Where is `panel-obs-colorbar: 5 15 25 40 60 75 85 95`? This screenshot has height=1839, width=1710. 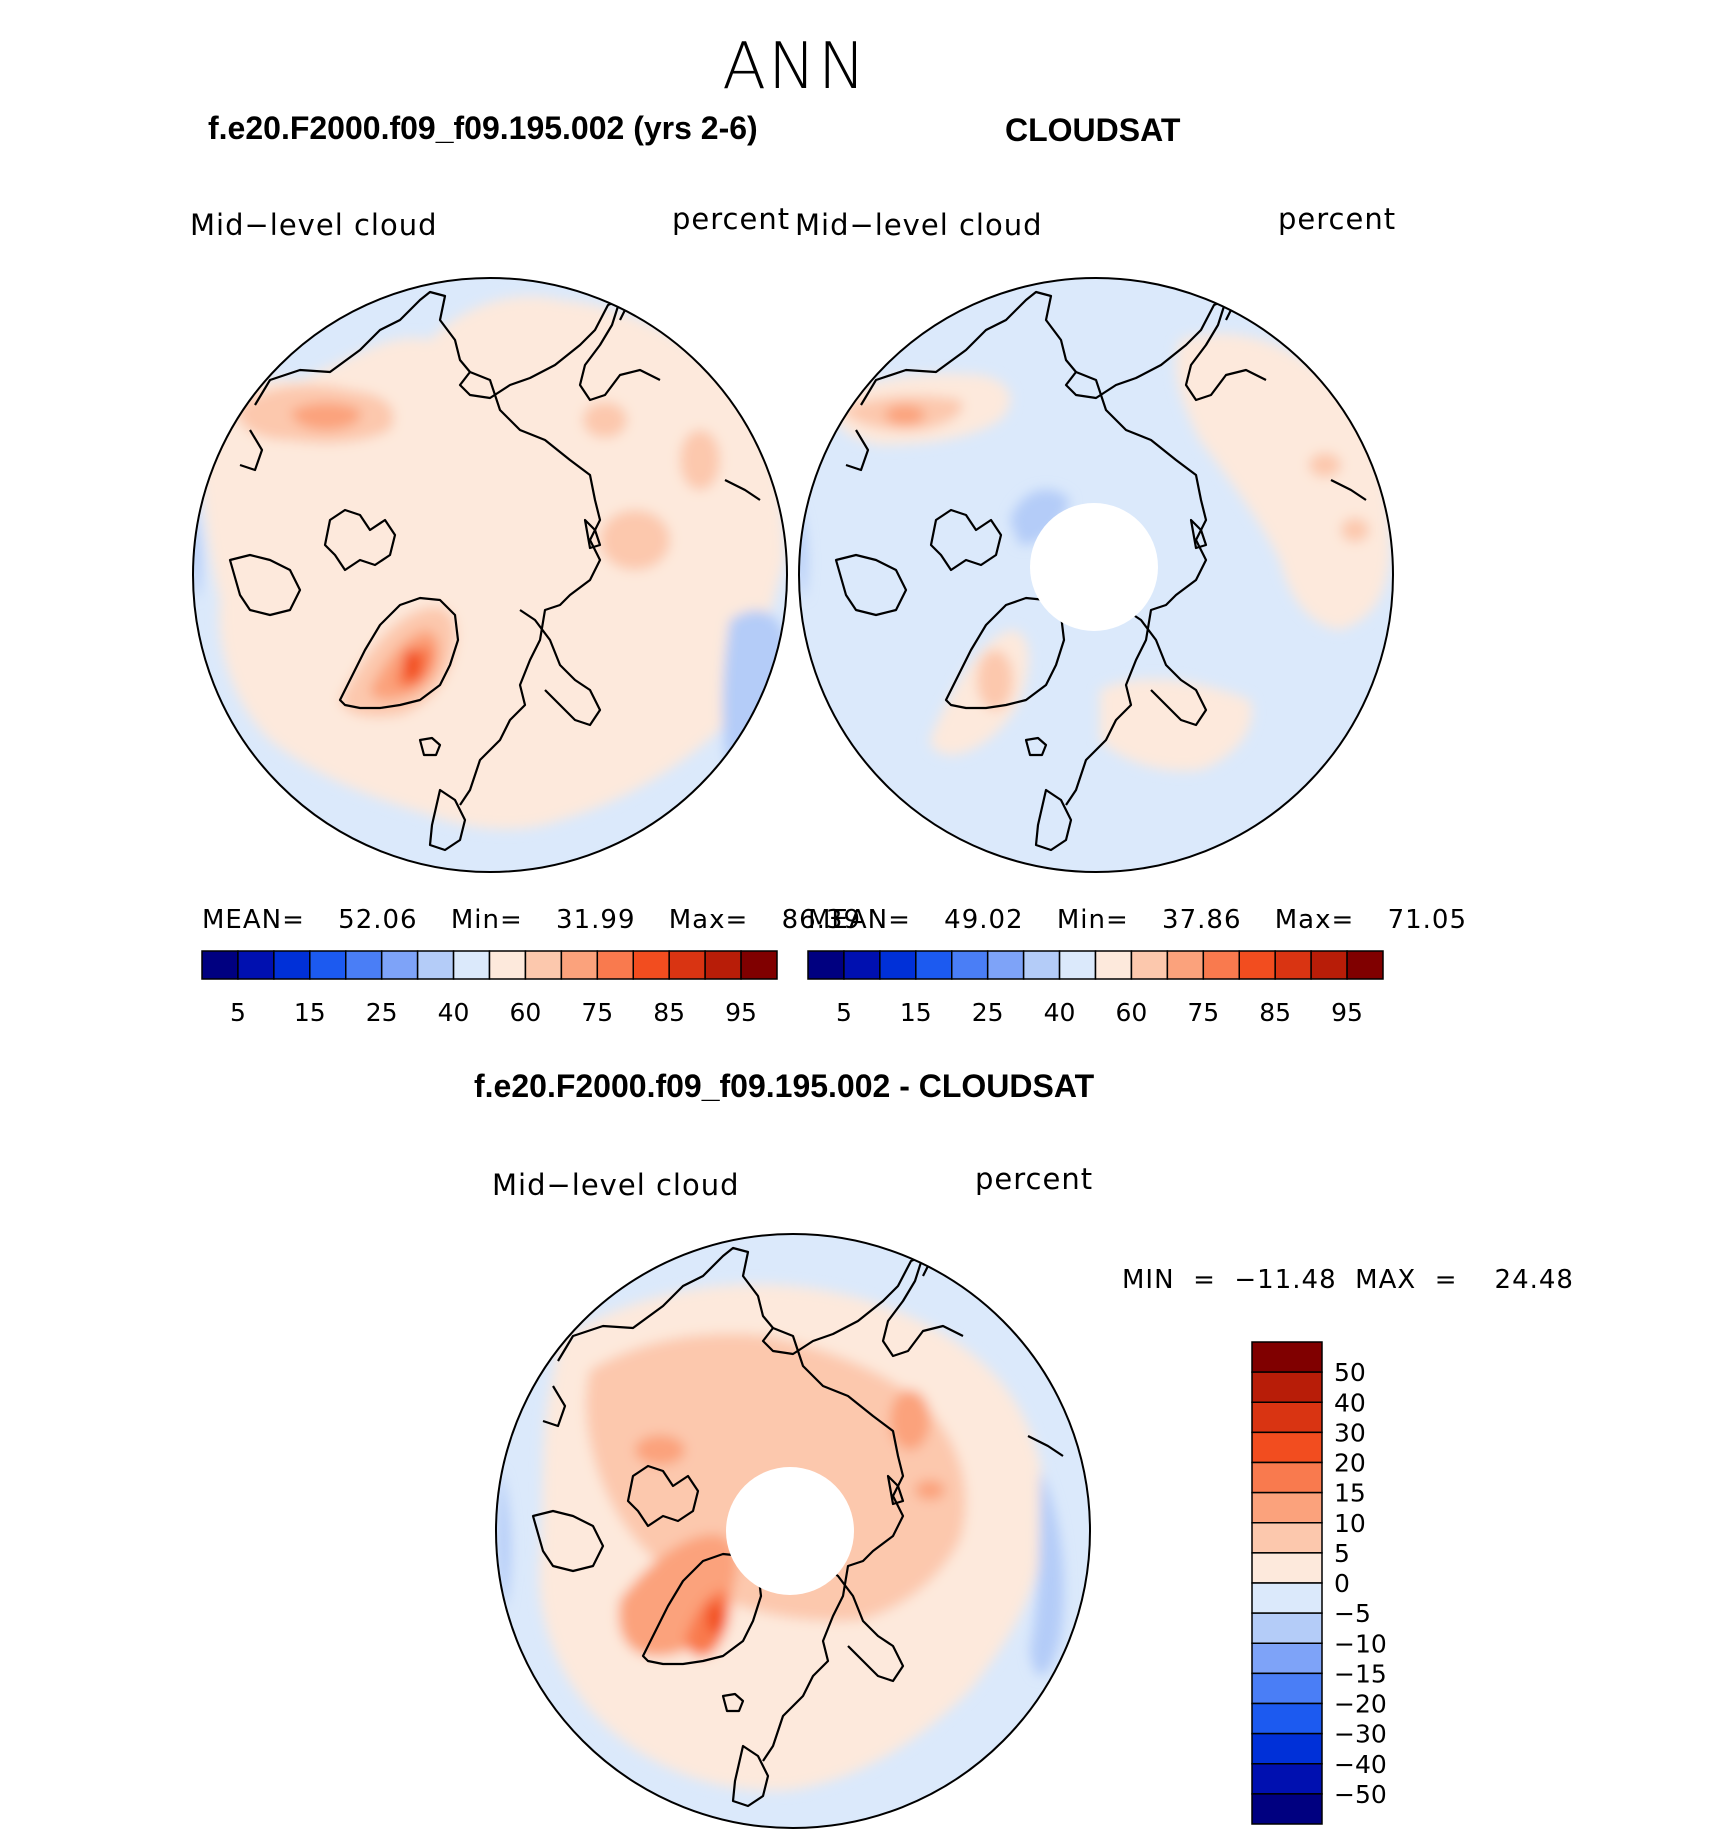 panel-obs-colorbar: 5 15 25 40 60 75 85 95 is located at coordinates (1095, 988).